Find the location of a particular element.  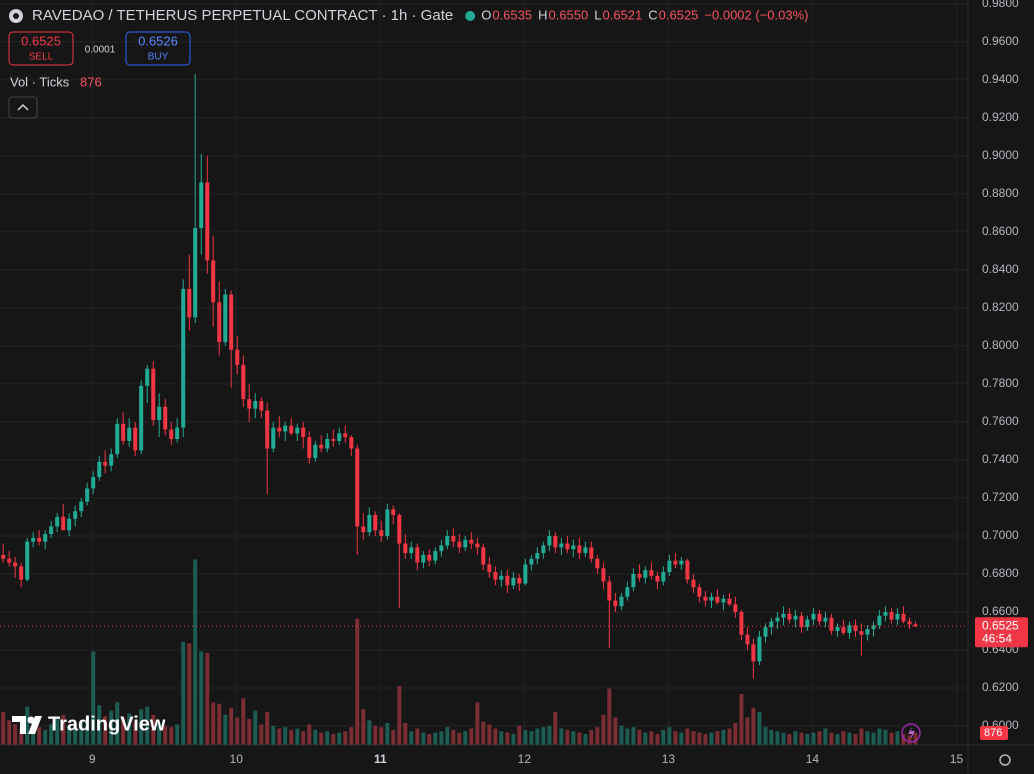

collapse-button is located at coordinates (23, 107).